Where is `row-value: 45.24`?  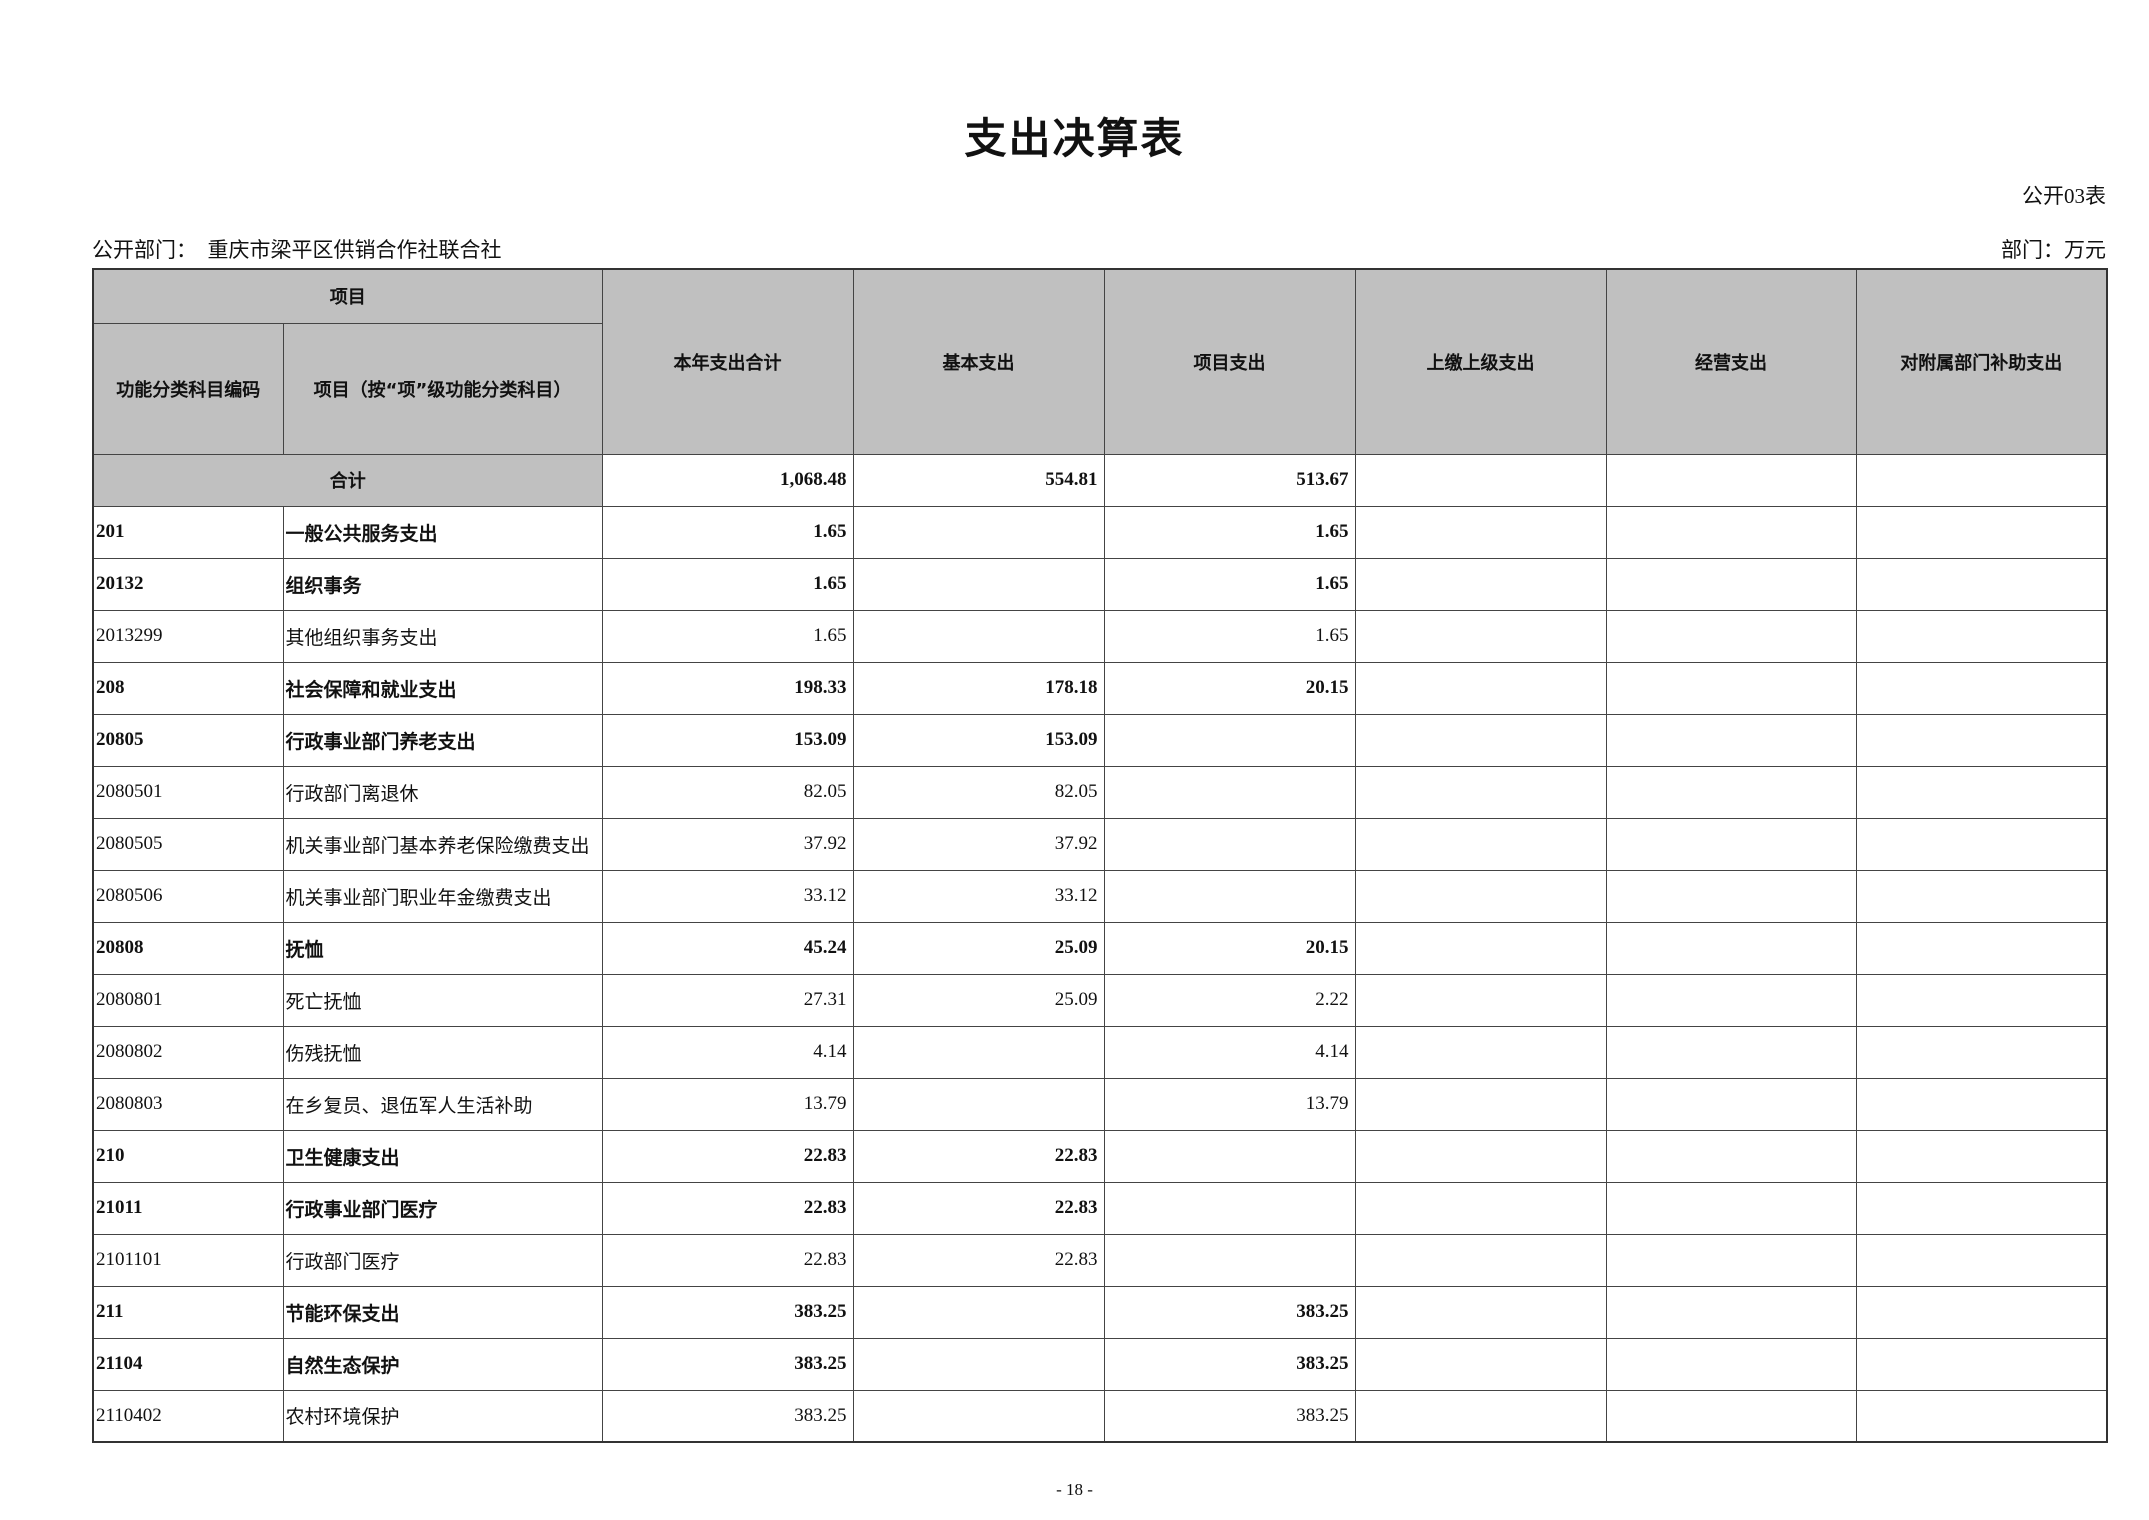 row-value: 45.24 is located at coordinates (727, 948).